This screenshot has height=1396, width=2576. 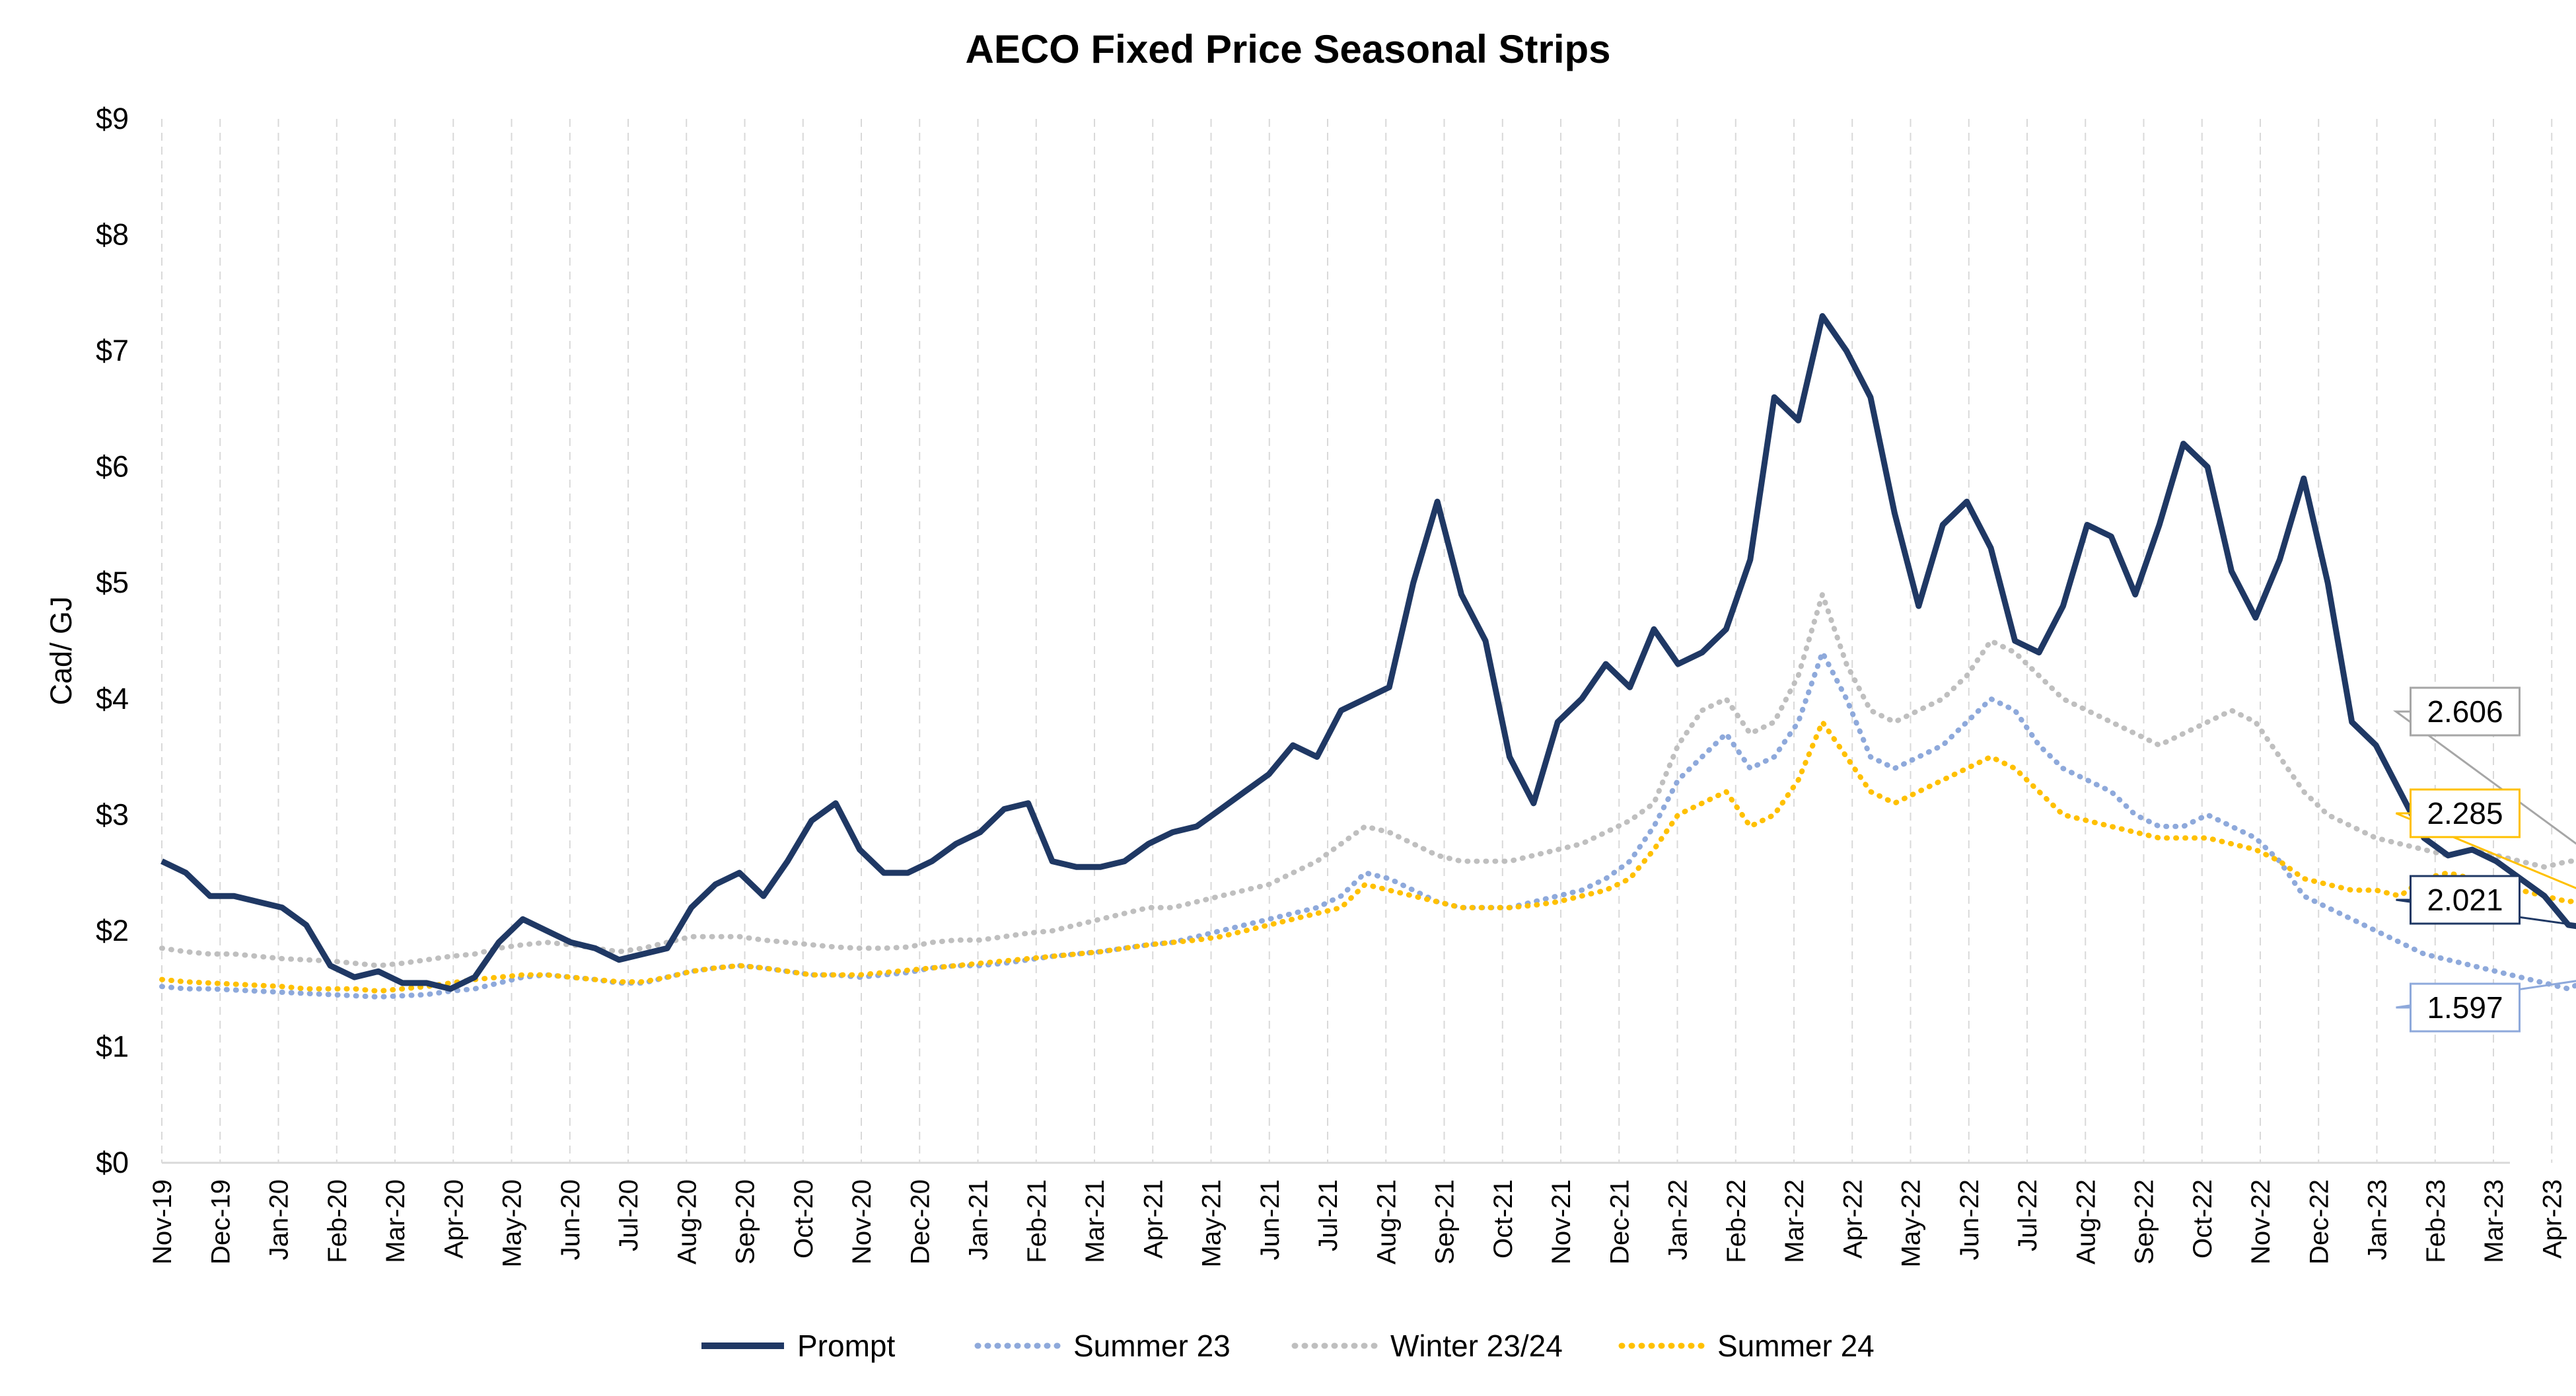 I want to click on legend: Prompt Summer 23 Winter 23/24 Summer 24, so click(x=1288, y=1346).